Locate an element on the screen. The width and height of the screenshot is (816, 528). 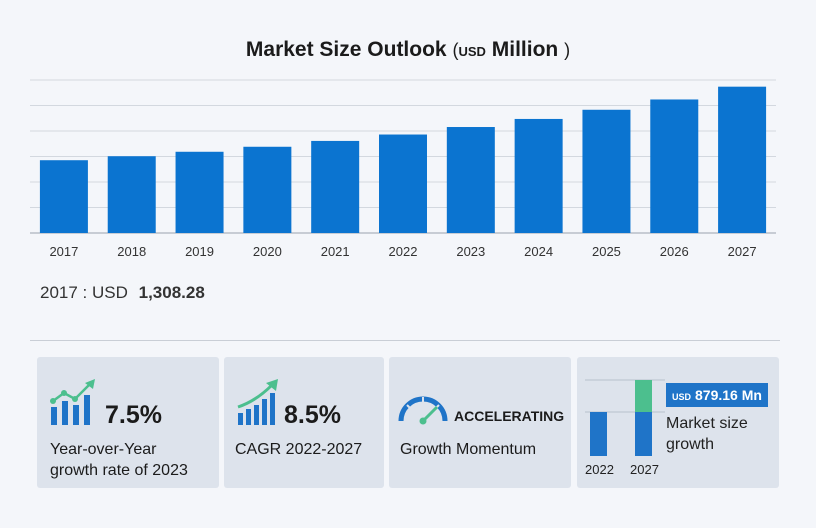
mini-year-start: 2022 is located at coordinates (599, 469).